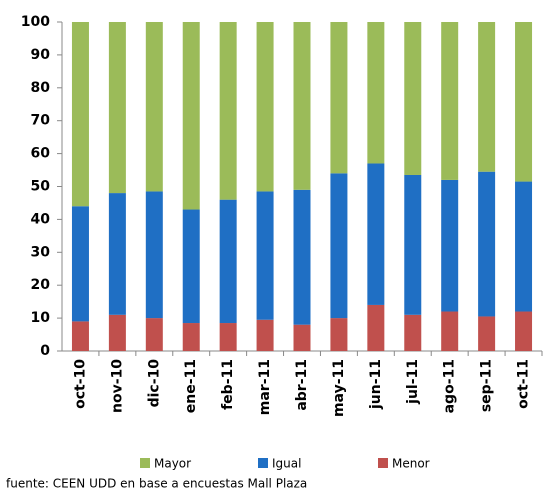 The image size is (546, 500). What do you see at coordinates (450, 386) in the screenshot?
I see `x-tick-label: ago-11` at bounding box center [450, 386].